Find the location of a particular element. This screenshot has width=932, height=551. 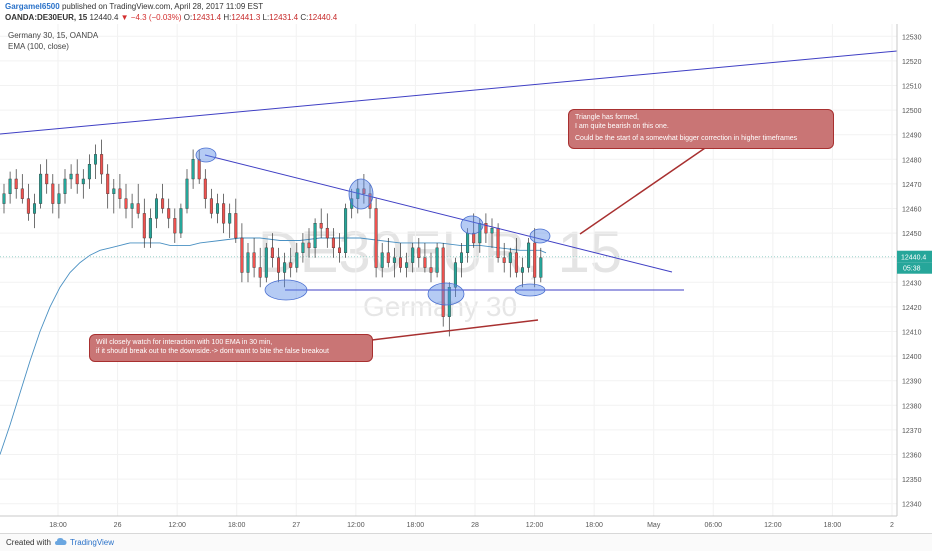

low-label: L: is located at coordinates (266, 17).